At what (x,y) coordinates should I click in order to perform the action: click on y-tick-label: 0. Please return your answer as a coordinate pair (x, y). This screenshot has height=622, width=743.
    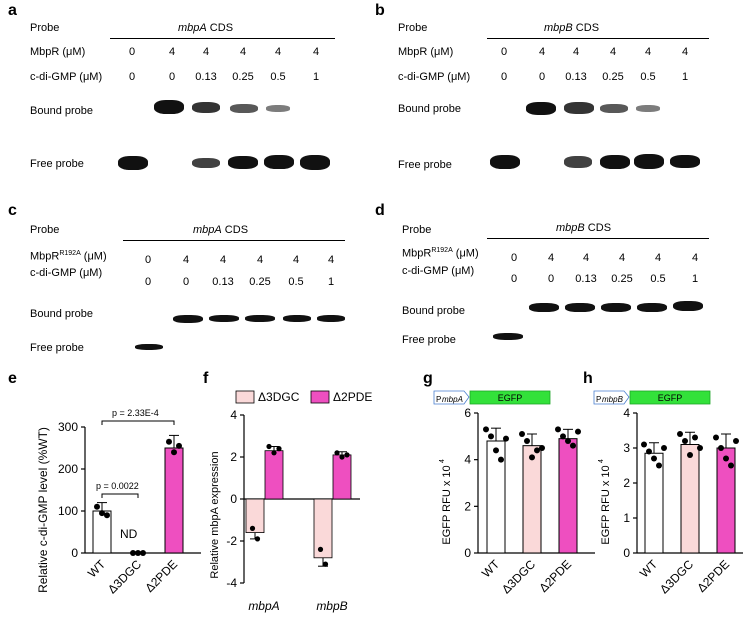
    Looking at the image, I should click on (467, 553).